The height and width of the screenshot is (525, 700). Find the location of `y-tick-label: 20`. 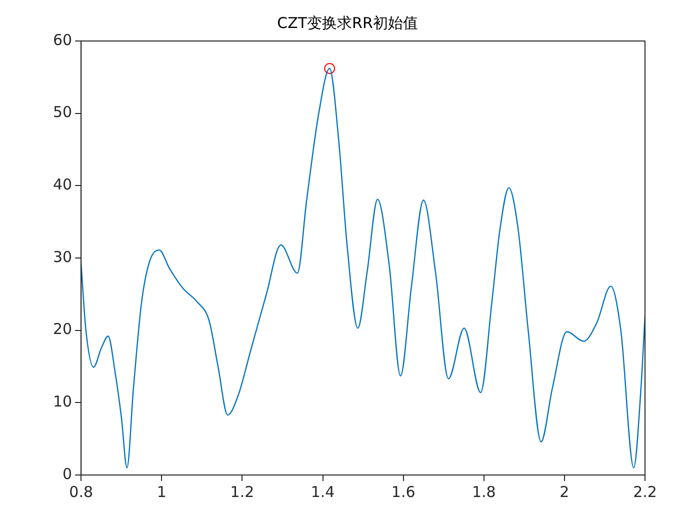

y-tick-label: 20 is located at coordinates (62, 329).